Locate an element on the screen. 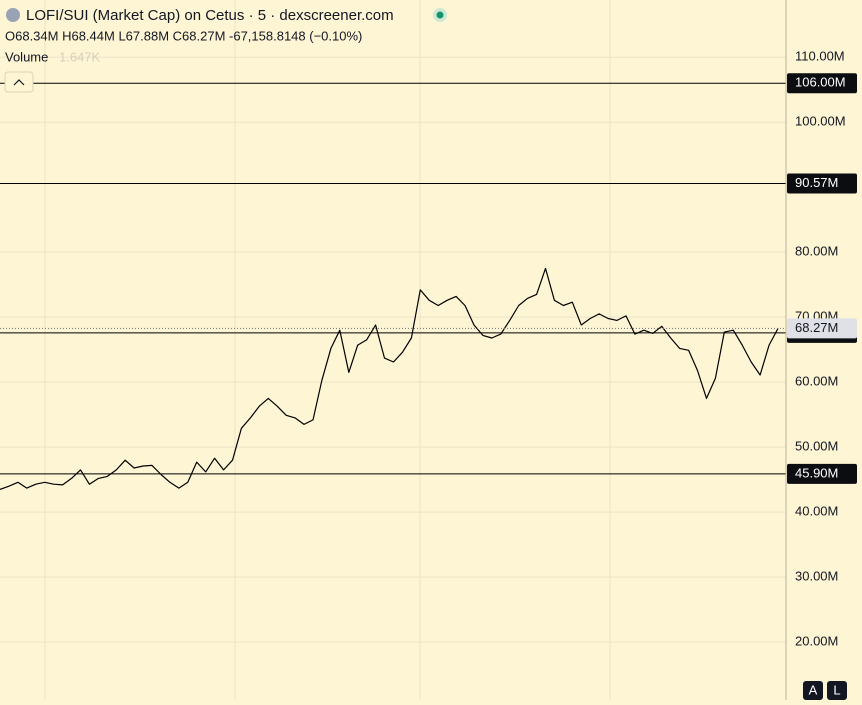  last-price-label: 68.27M is located at coordinates (816, 327).